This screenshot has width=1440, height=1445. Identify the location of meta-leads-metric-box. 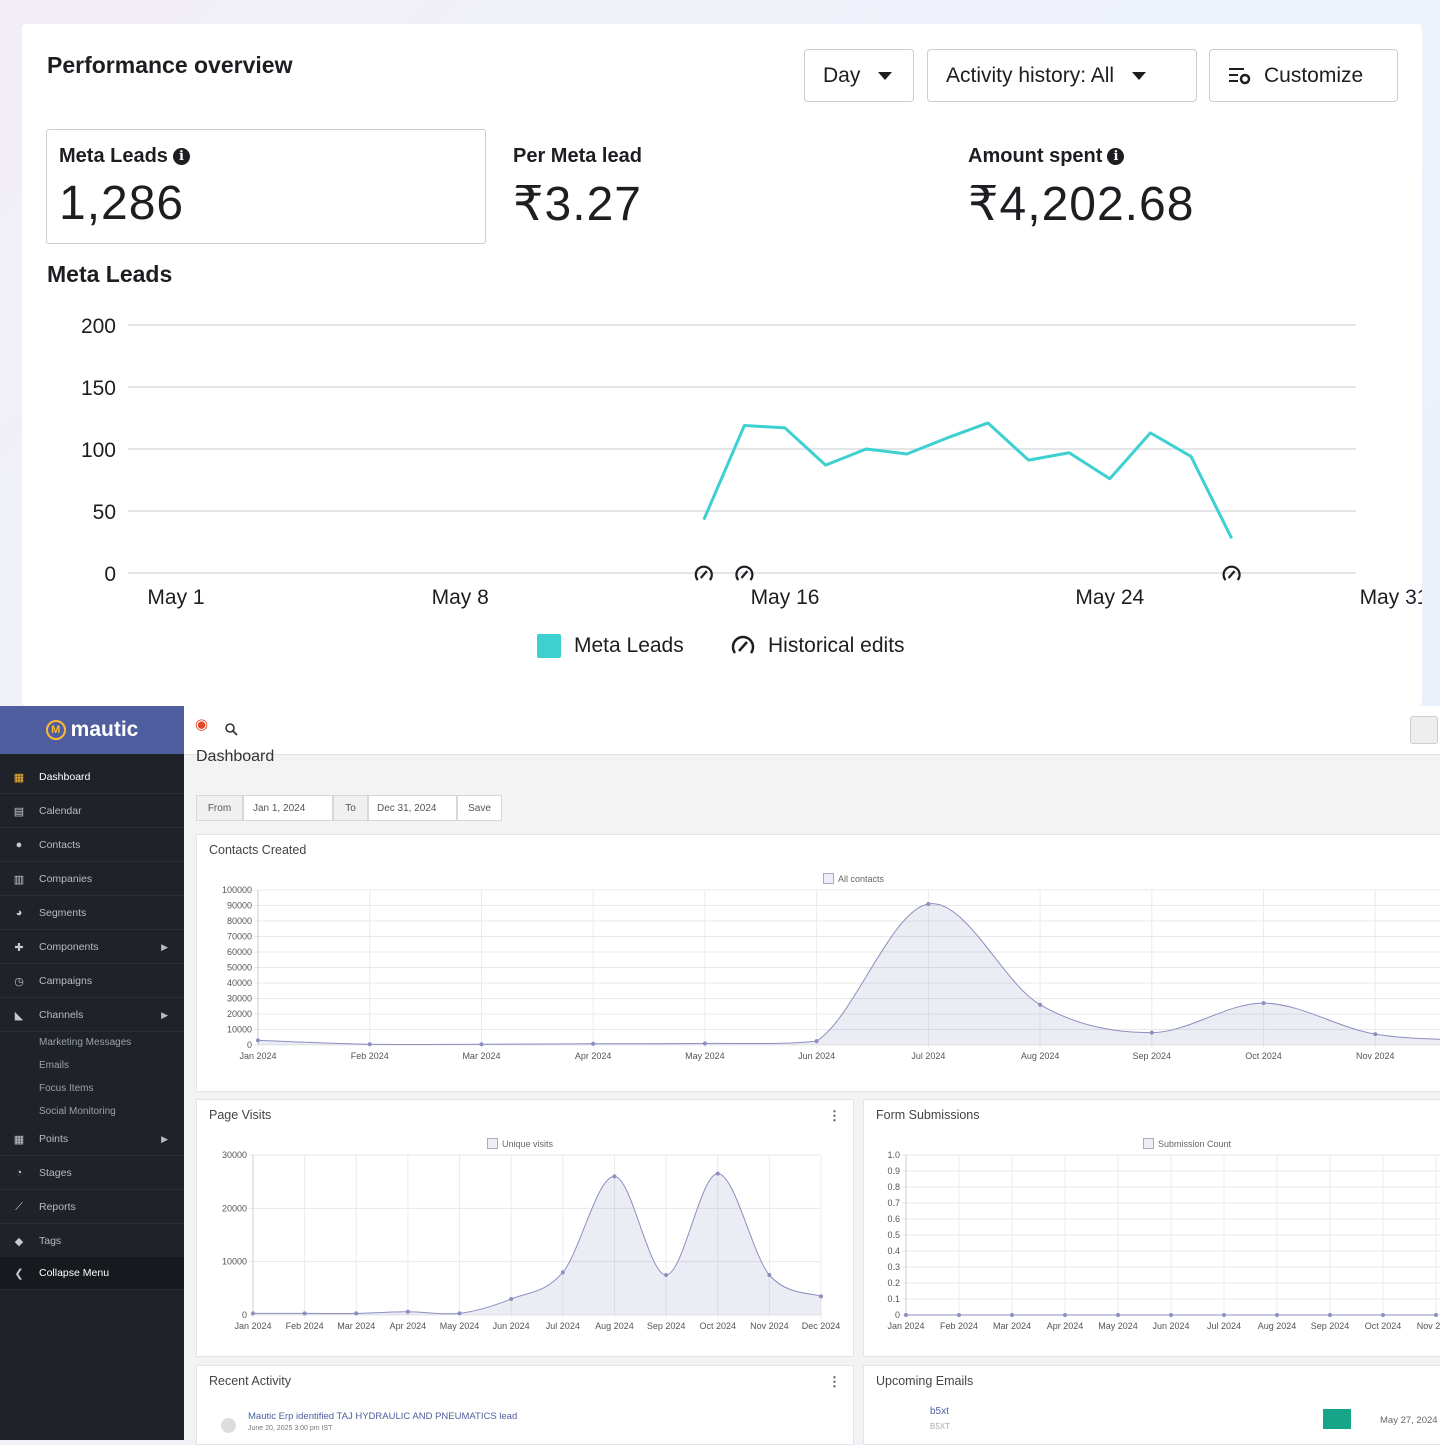
(266, 186).